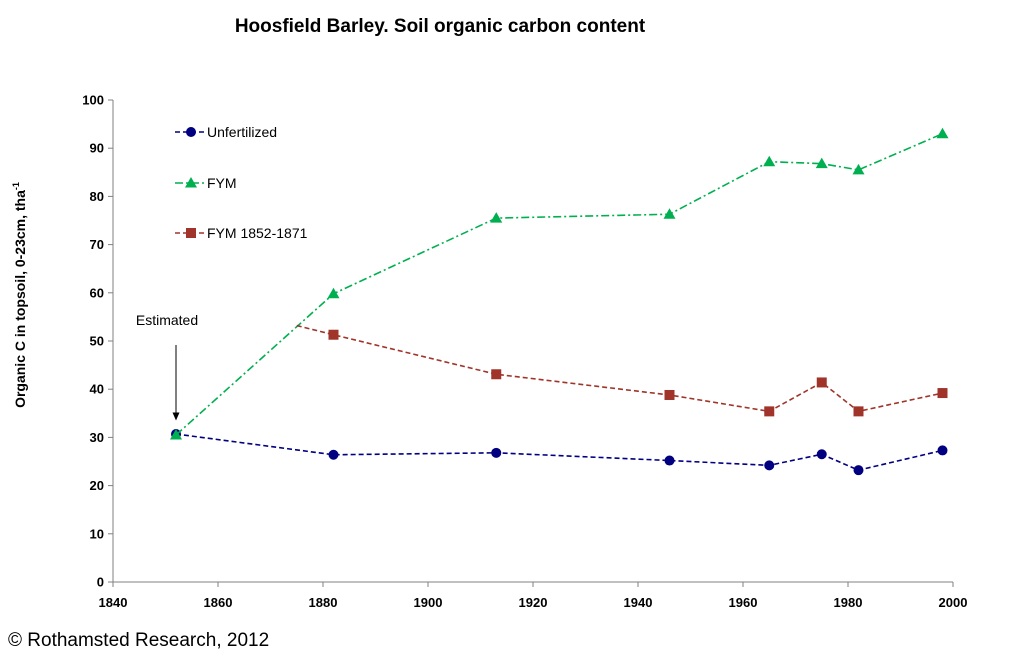 Image resolution: width=1024 pixels, height=665 pixels. Describe the element at coordinates (953, 602) in the screenshot. I see `x-tick-label: 2000` at that location.